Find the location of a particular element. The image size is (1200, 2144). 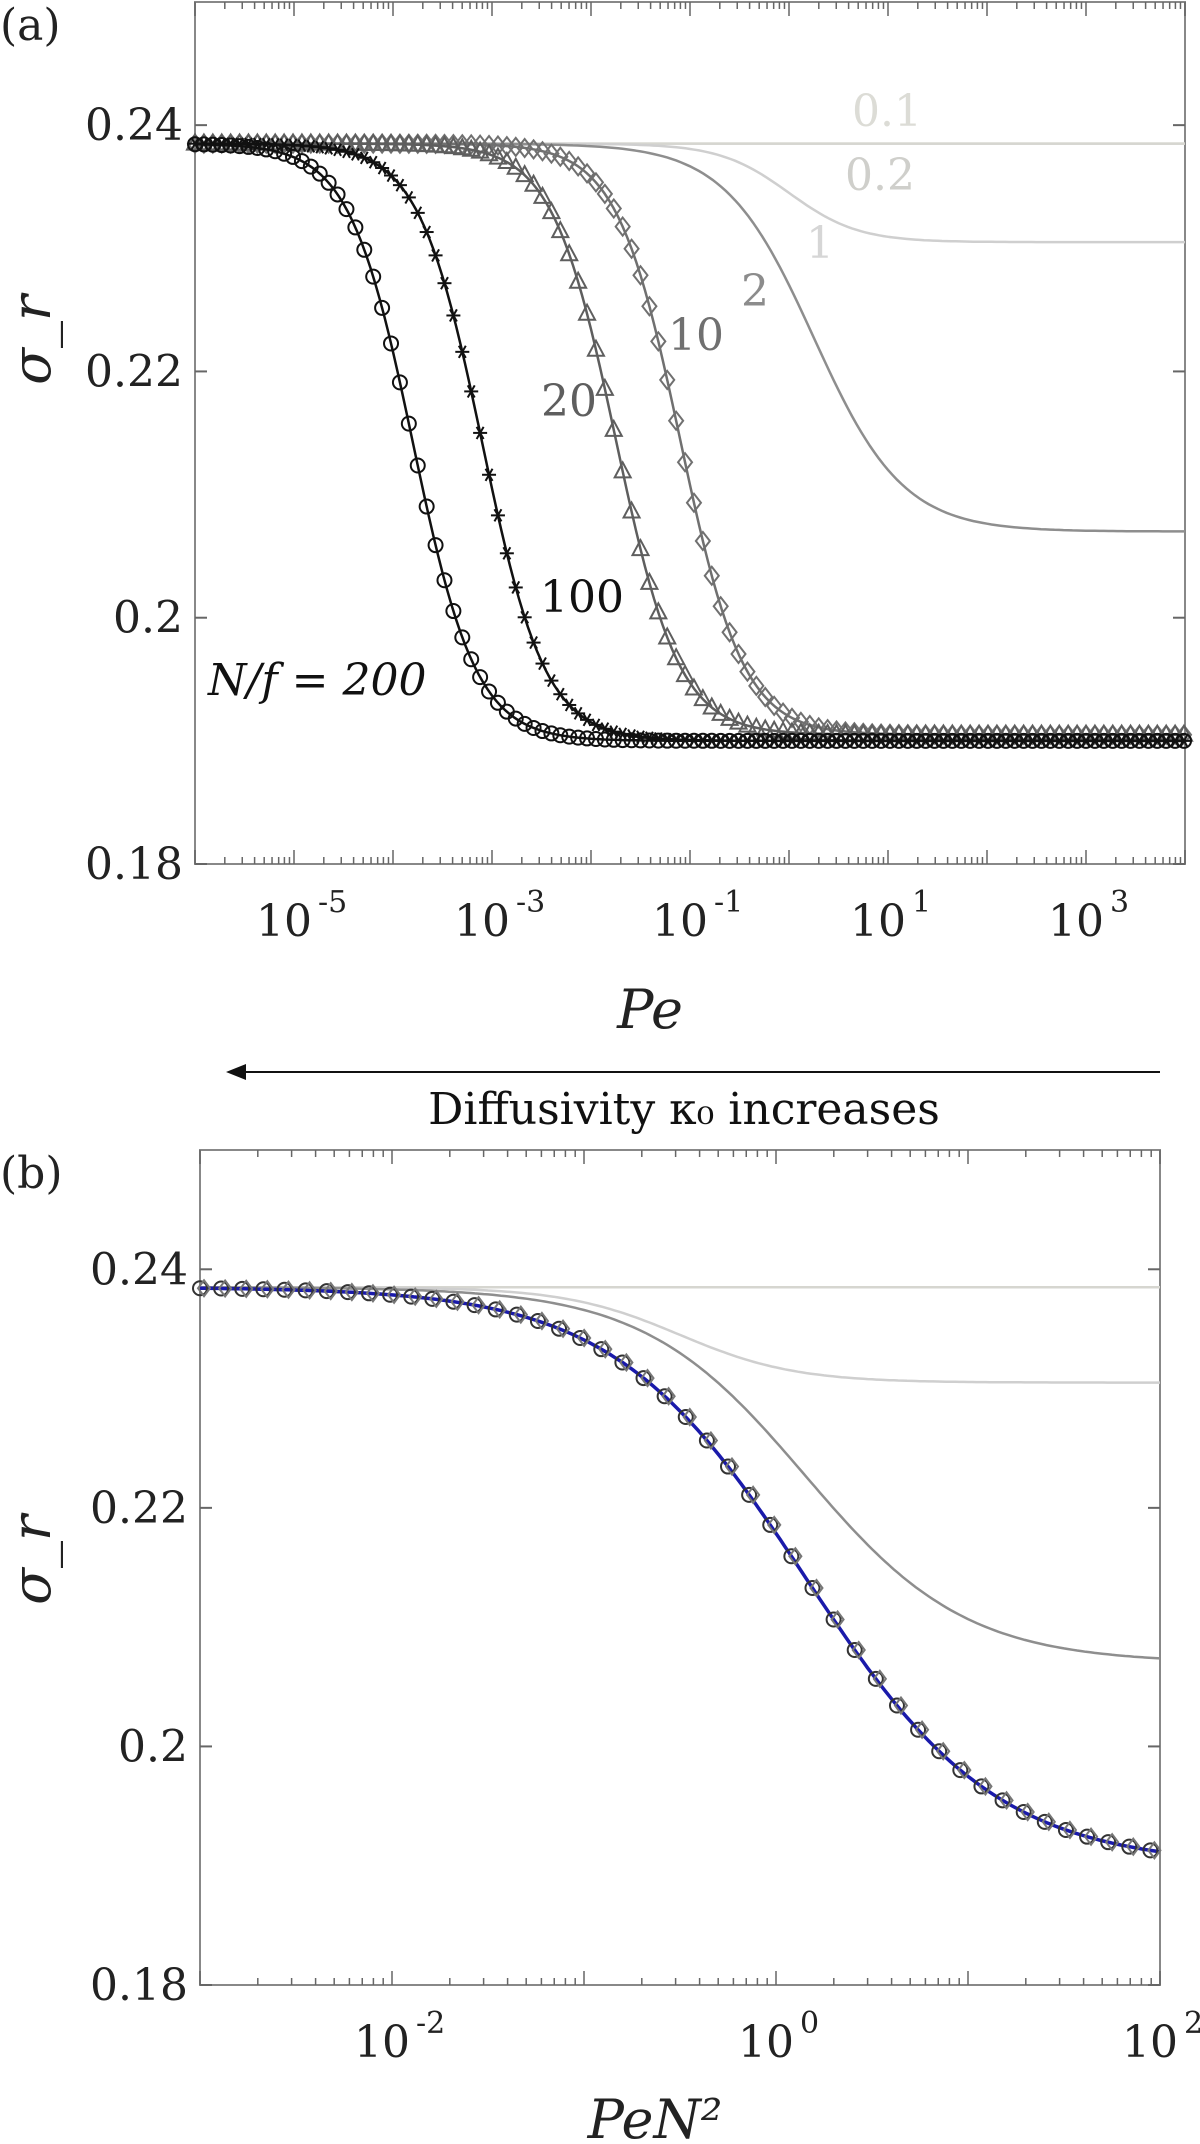

arrow-head is located at coordinates (236, 1072).